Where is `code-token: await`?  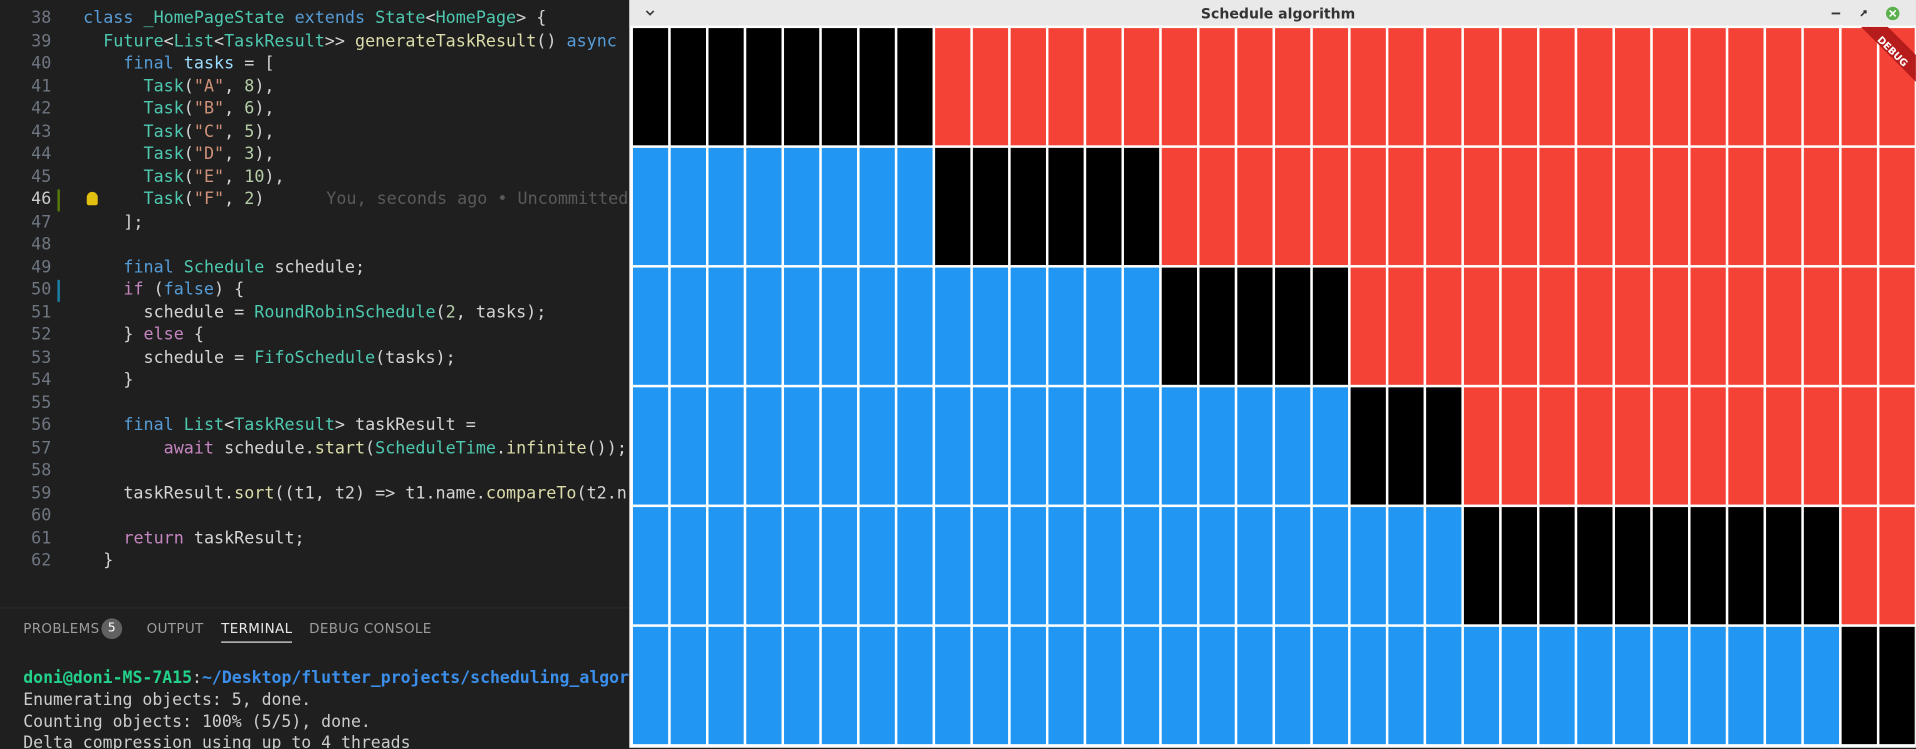
code-token: await is located at coordinates (189, 448).